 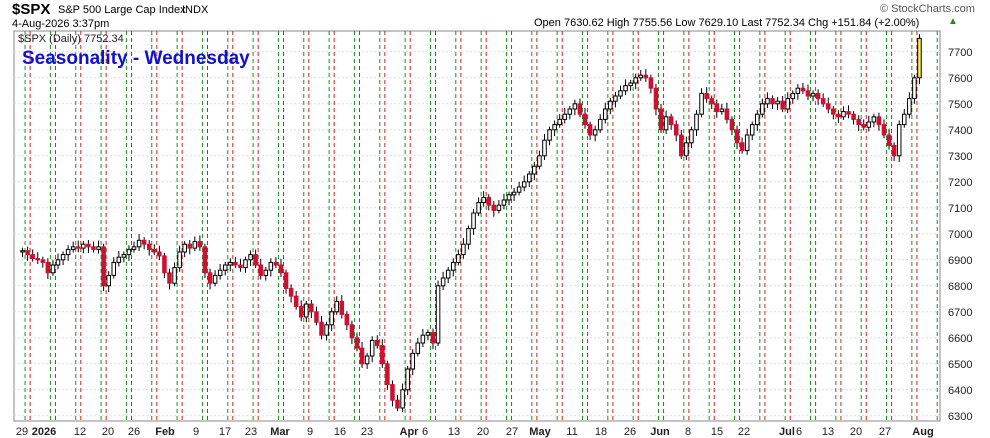 I want to click on y-tick-label: 6600, so click(x=960, y=339).